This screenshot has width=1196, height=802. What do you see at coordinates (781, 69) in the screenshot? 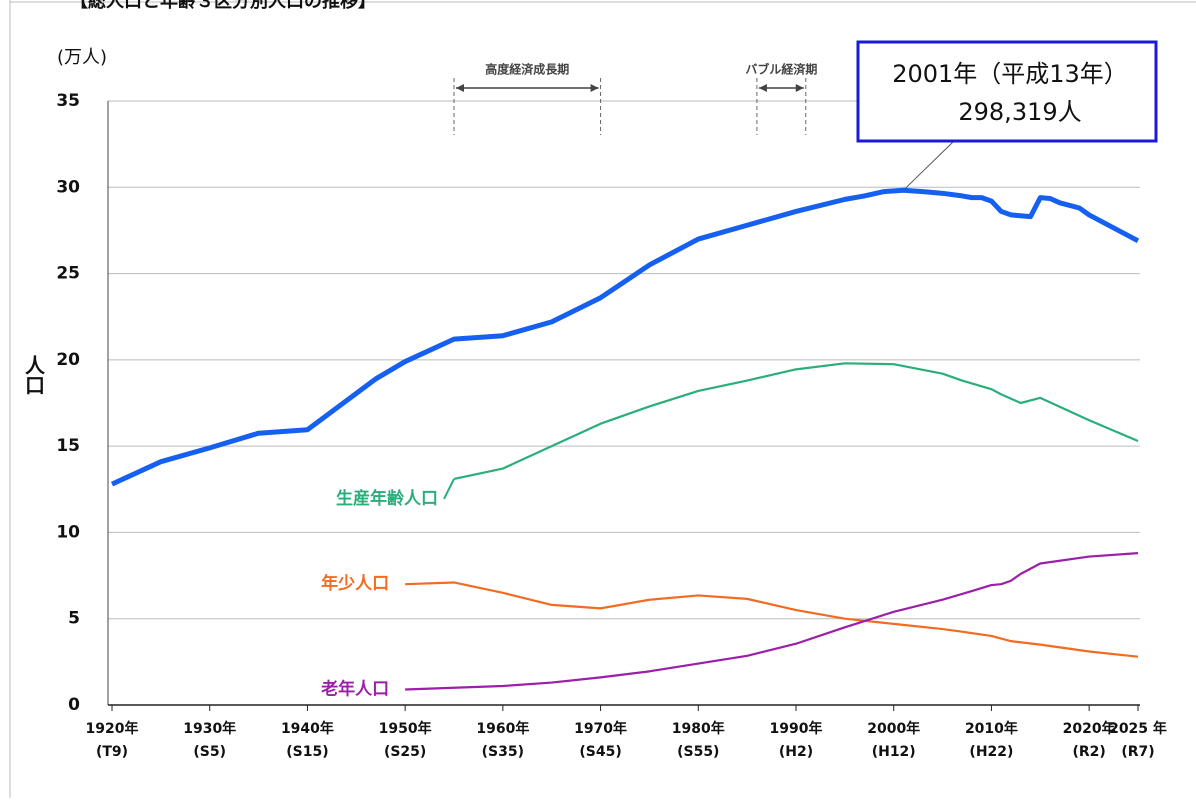
I see `period-label: バブル経済期` at bounding box center [781, 69].